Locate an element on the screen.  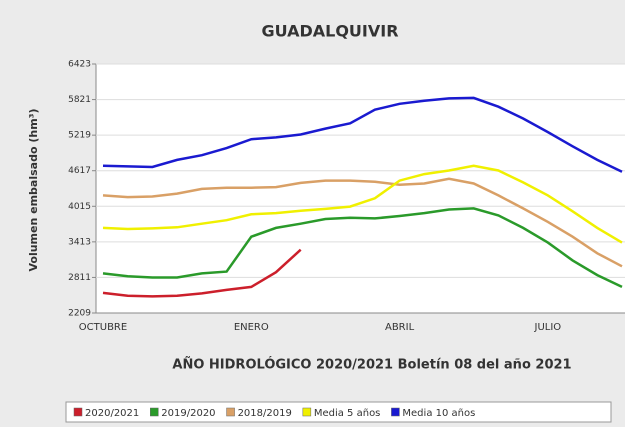
legend-label: 2020/2021 is located at coordinates (112, 413).